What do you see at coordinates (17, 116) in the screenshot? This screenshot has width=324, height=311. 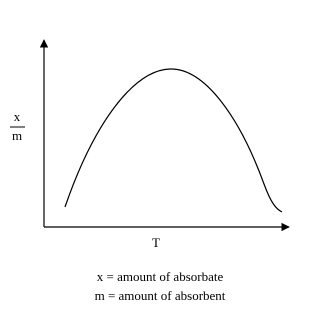 I see `y-label-numerator: x` at bounding box center [17, 116].